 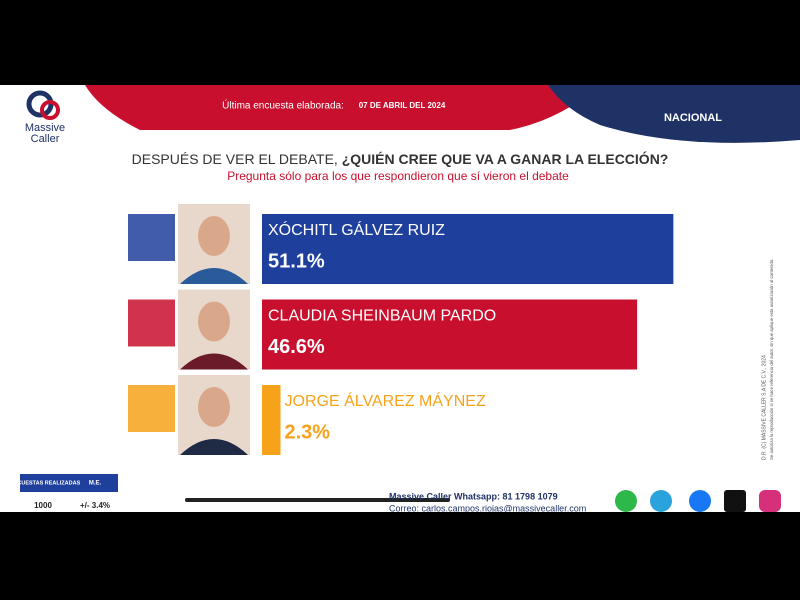 I want to click on facebook-icon, so click(x=700, y=501).